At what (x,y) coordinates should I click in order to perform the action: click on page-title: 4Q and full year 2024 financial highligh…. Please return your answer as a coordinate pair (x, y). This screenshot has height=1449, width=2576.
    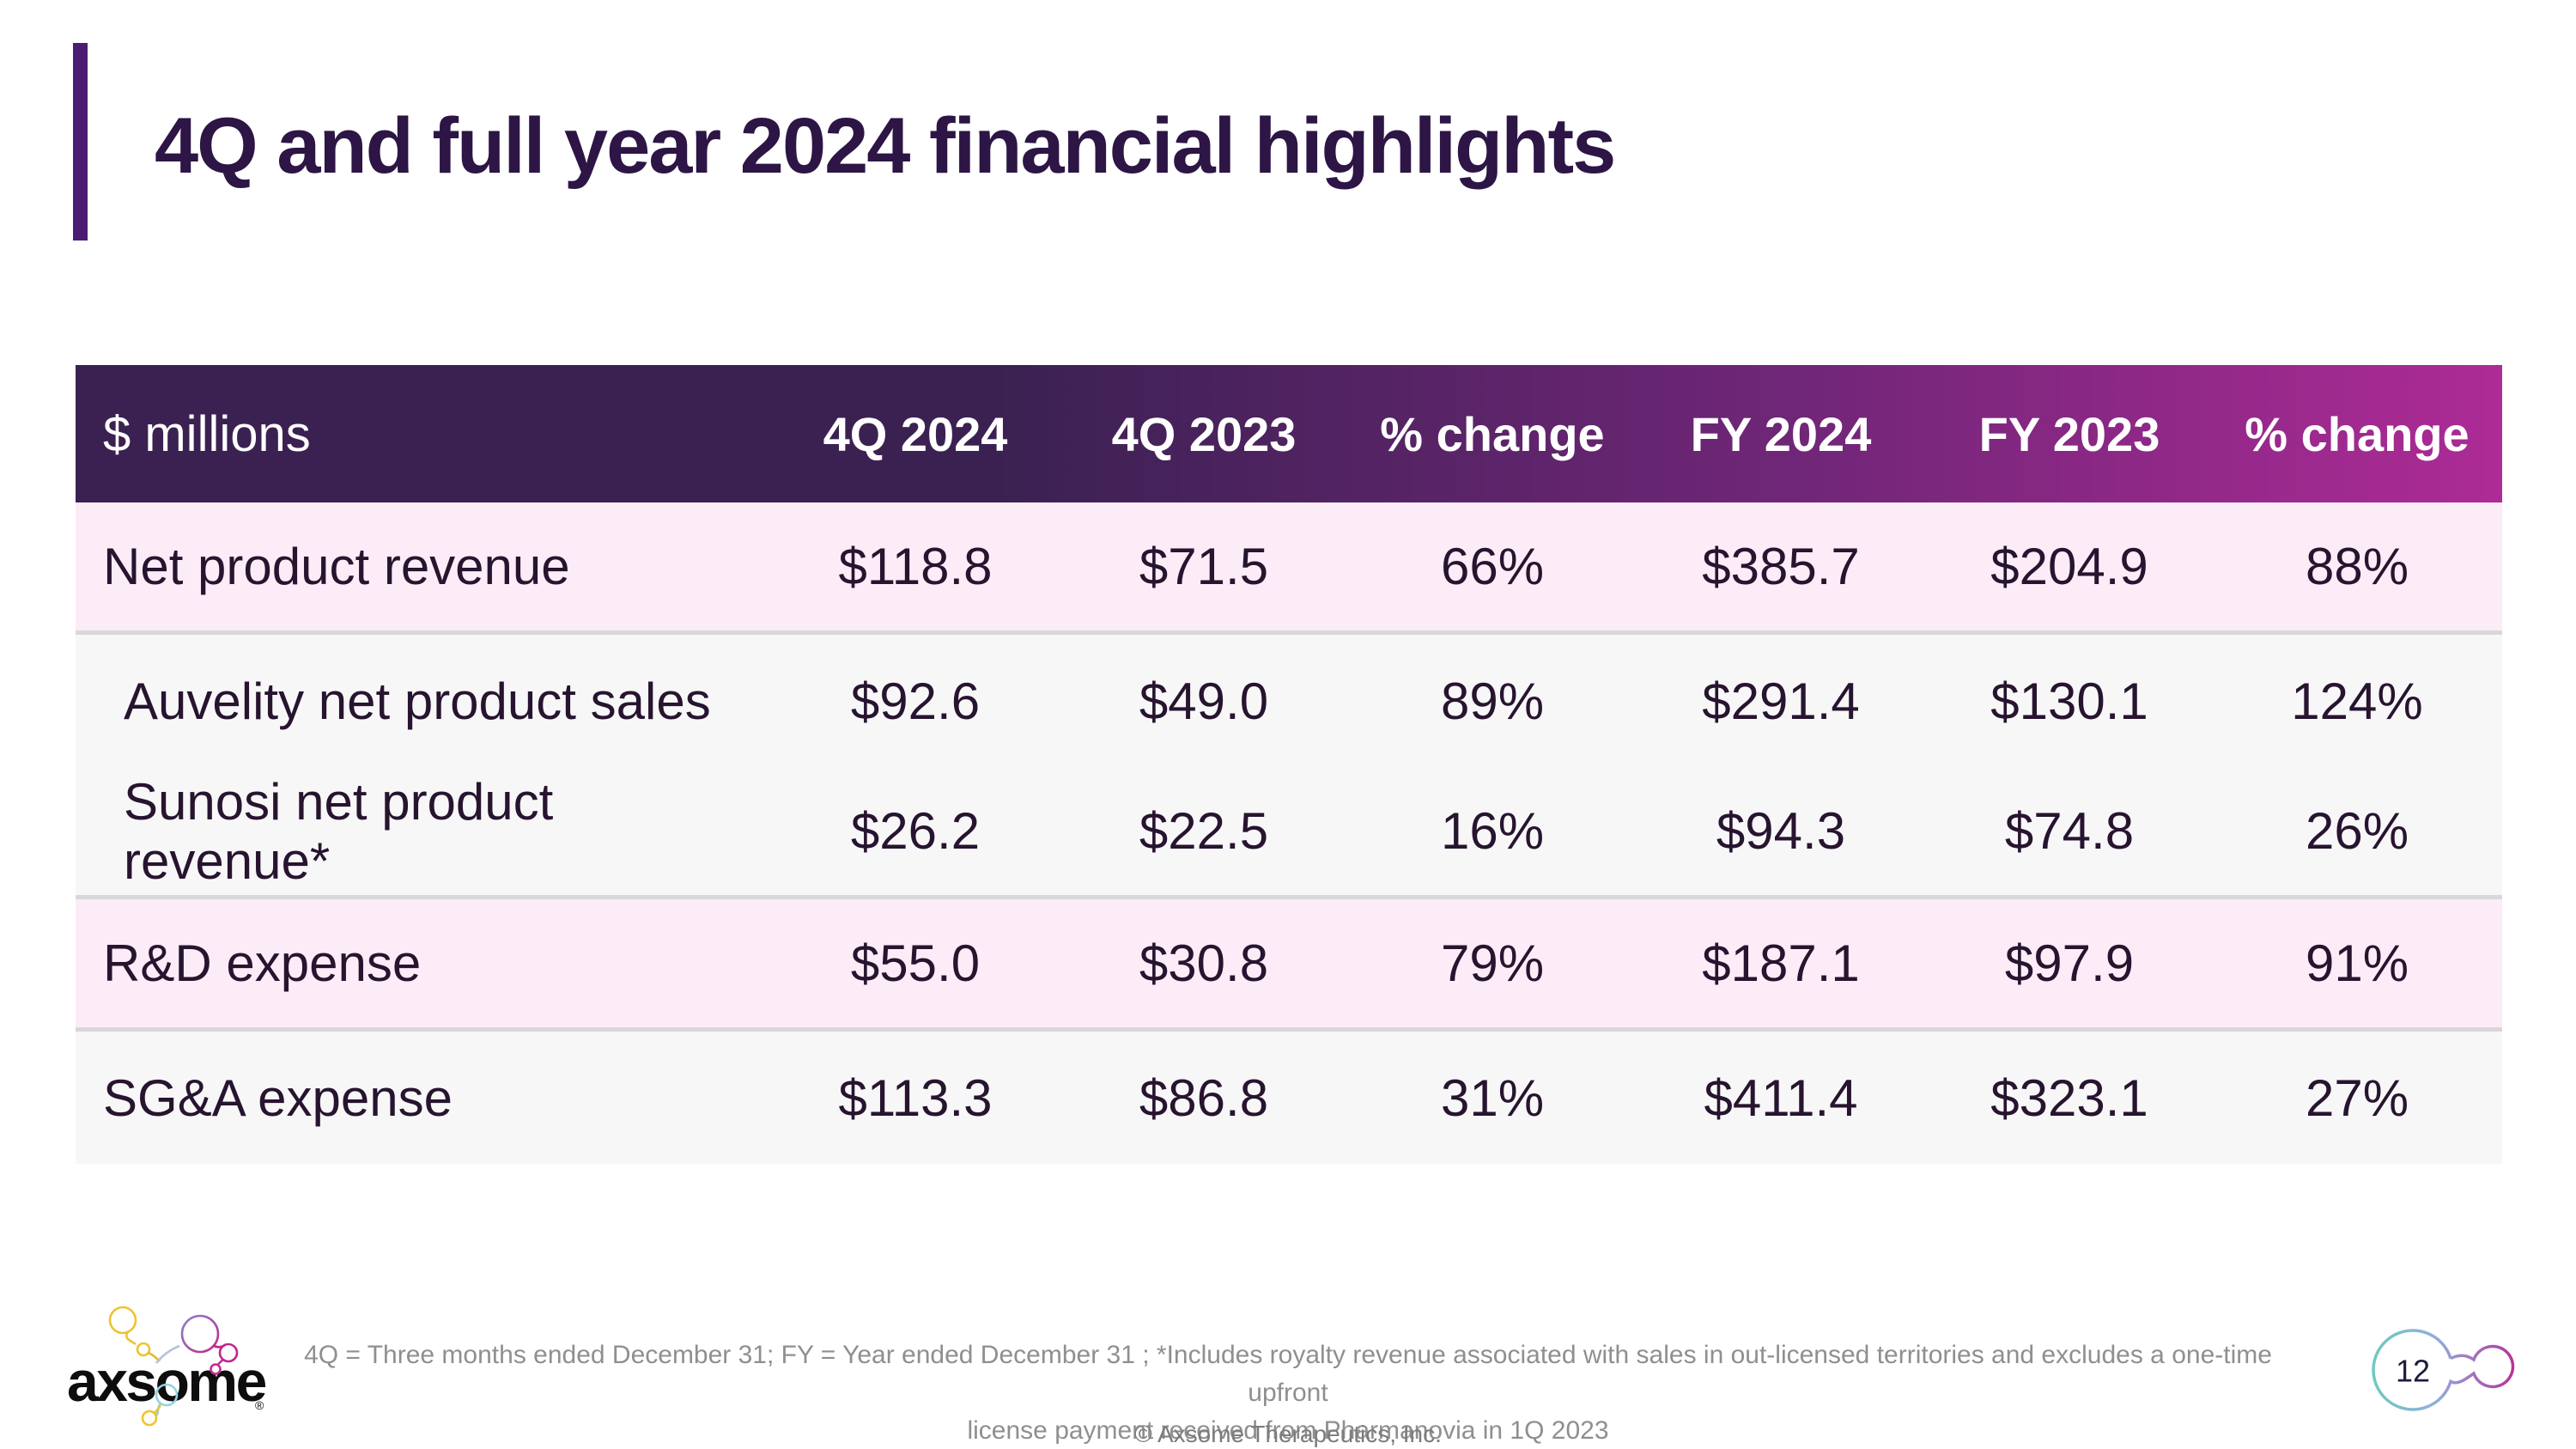
    Looking at the image, I should click on (885, 146).